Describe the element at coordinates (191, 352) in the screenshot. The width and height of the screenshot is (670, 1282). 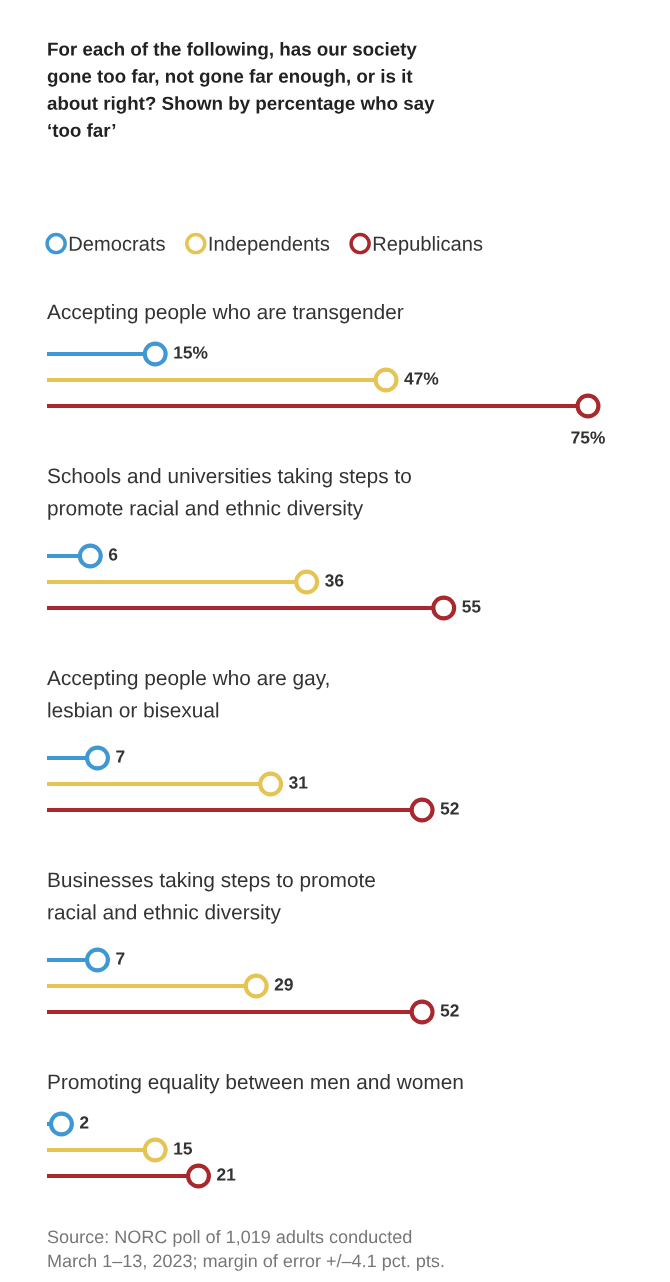
I see `data-label: 15%` at that location.